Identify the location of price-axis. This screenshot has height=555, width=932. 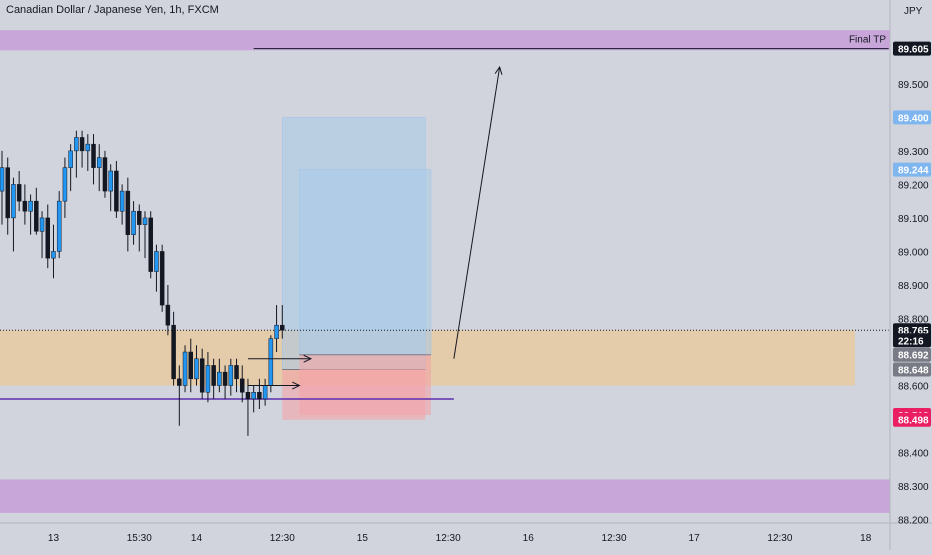
(911, 275).